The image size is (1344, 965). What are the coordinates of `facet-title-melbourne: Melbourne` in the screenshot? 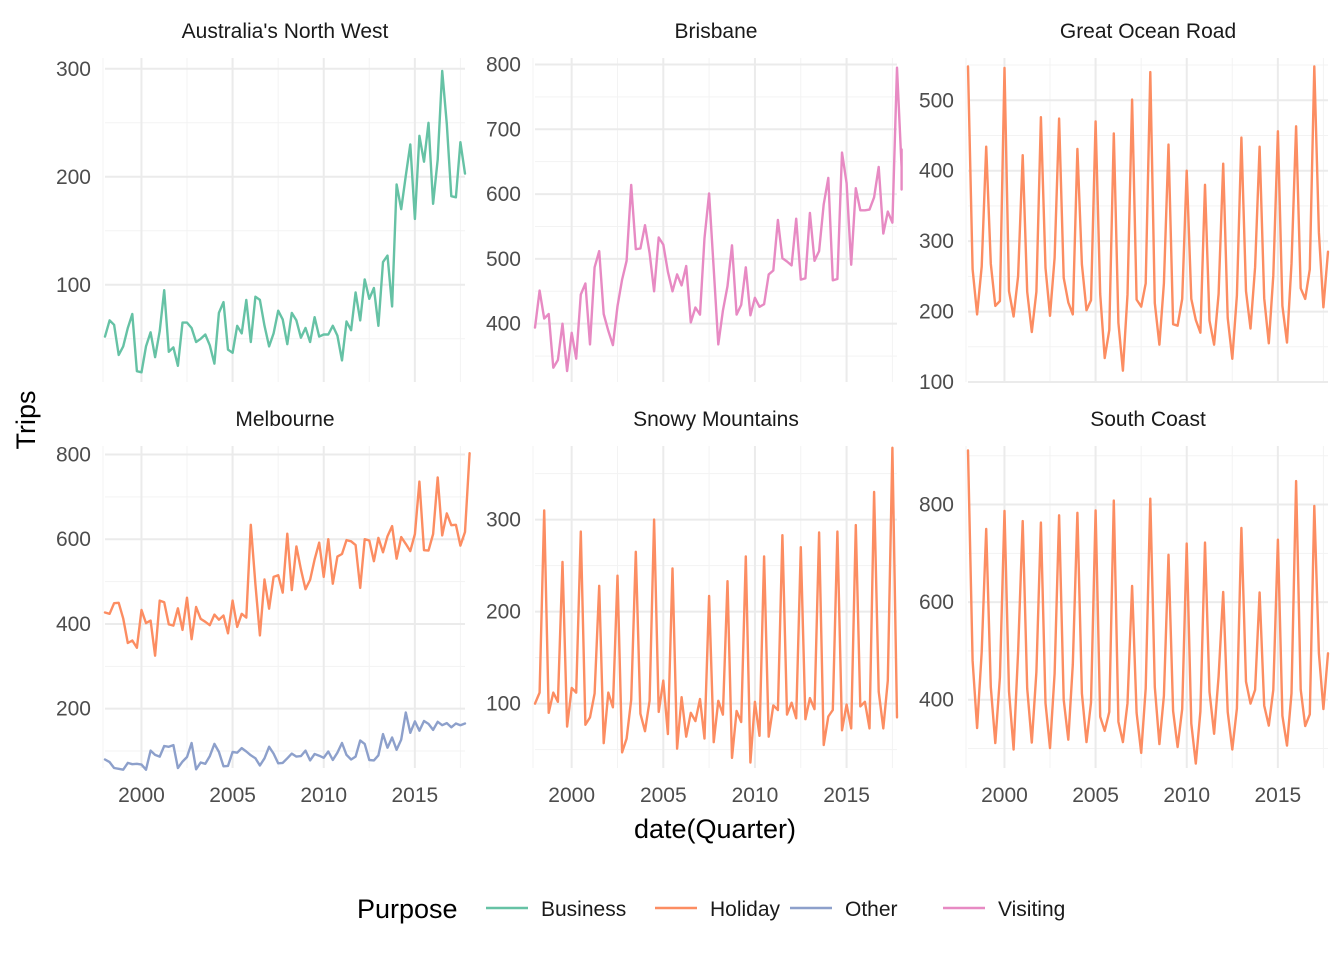 It's located at (284, 419).